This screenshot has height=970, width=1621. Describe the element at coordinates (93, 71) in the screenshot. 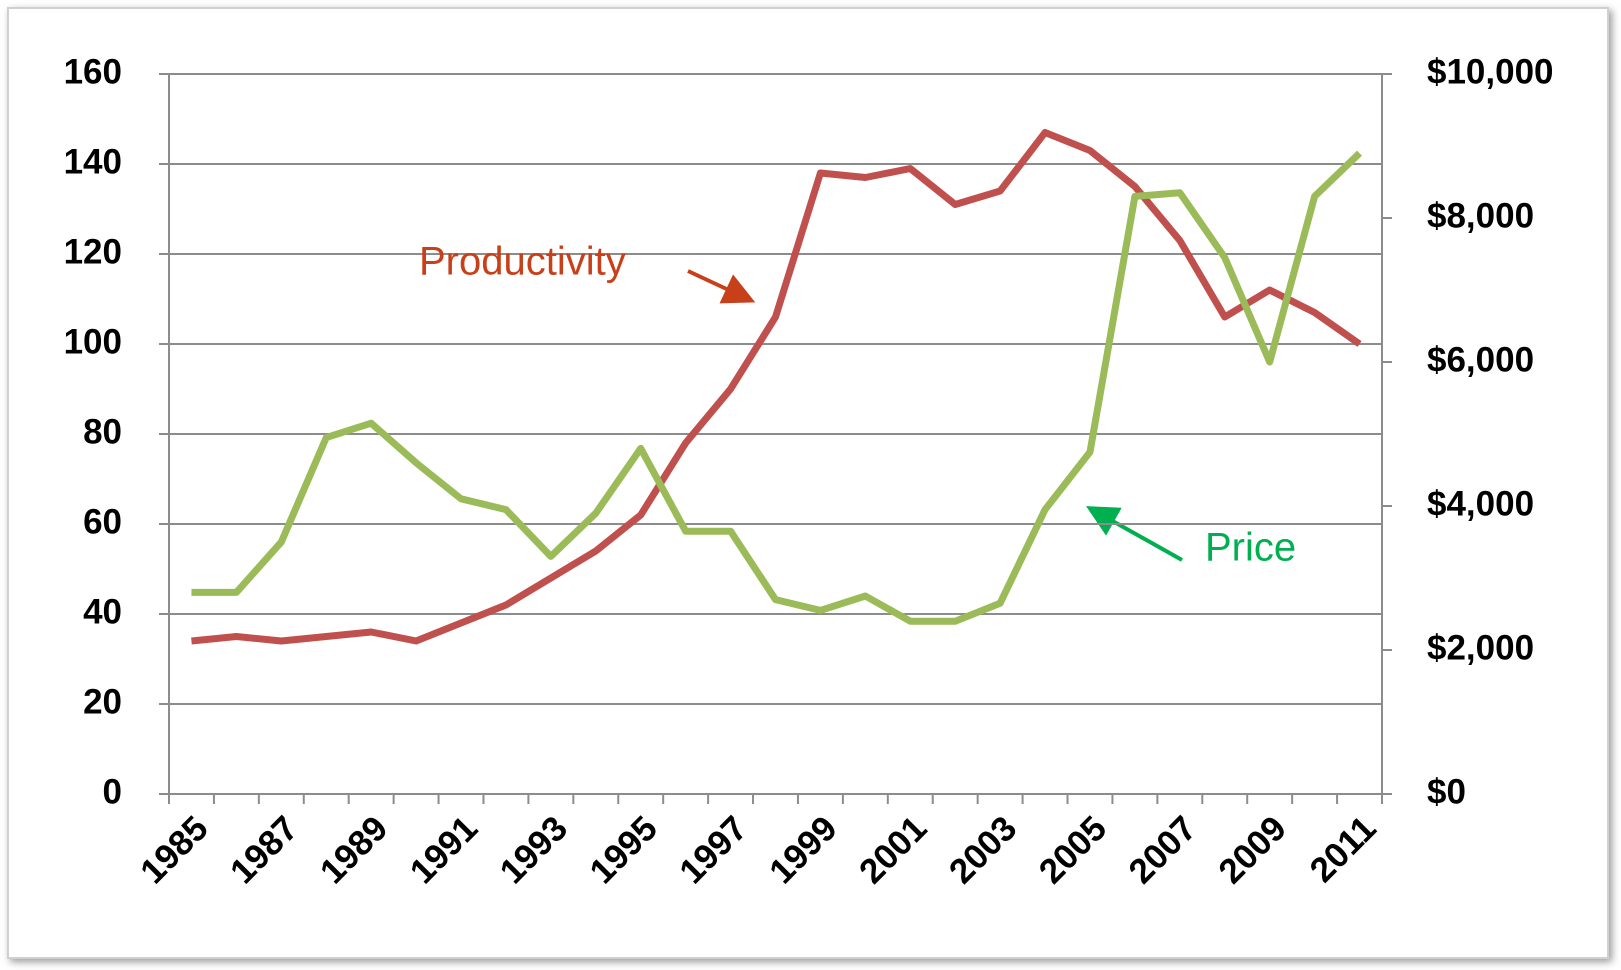

I see `y-tick-label: 160` at that location.